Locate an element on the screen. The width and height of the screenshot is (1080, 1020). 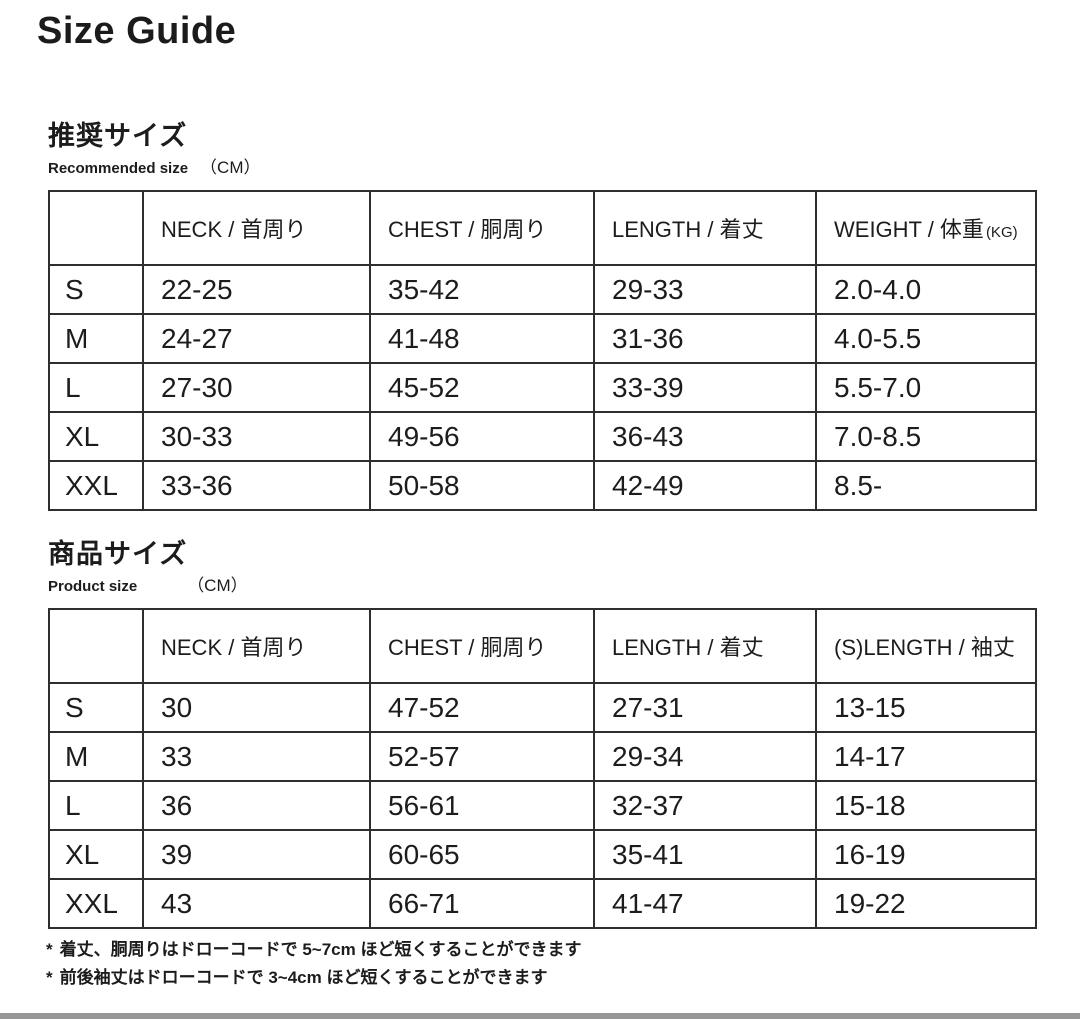
table-cell: 36-43 is located at coordinates (705, 437).